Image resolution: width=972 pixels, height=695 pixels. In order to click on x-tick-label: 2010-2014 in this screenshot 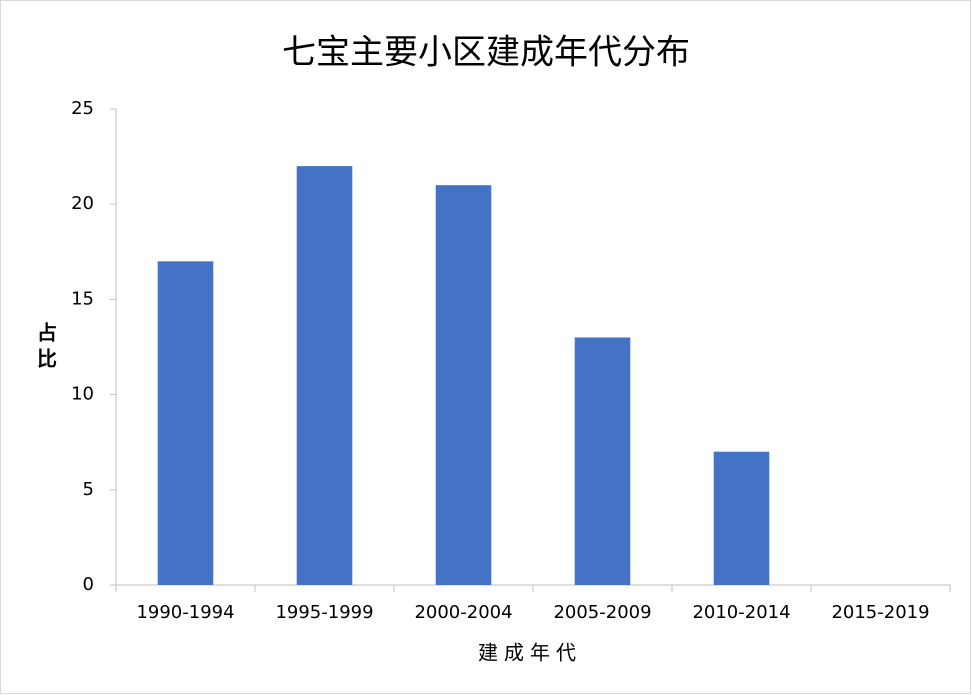, I will do `click(741, 612)`.